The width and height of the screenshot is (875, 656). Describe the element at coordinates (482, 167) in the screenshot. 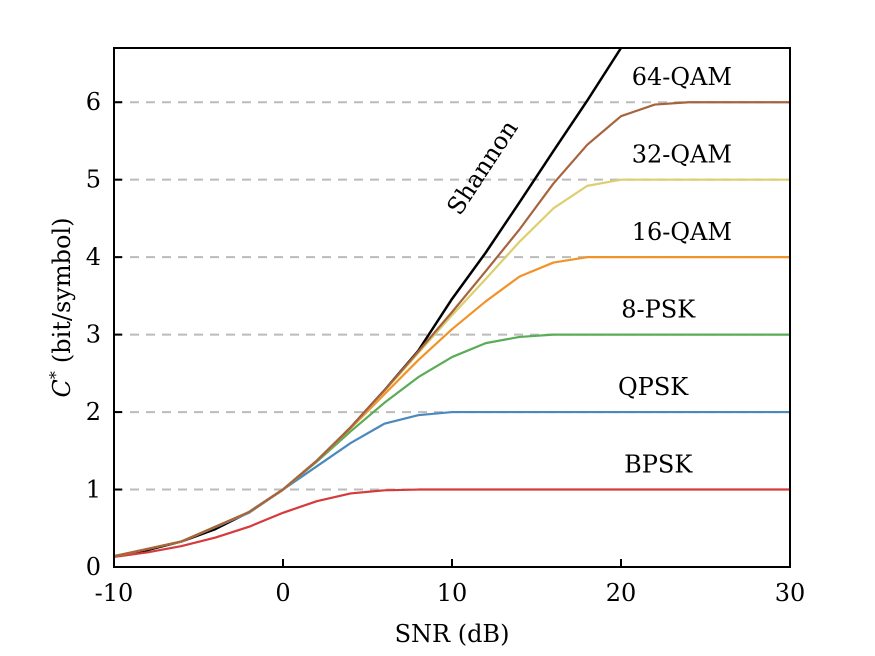

I see `series-label-shannon: Shannon` at that location.